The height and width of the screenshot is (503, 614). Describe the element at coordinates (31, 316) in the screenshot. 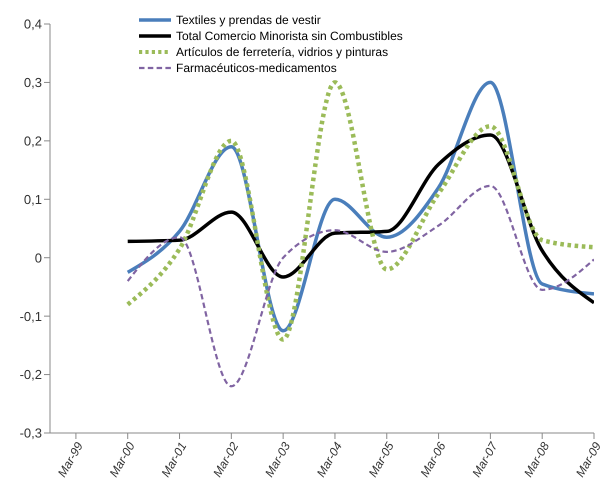

I see `y-tick-label: -0,1` at that location.